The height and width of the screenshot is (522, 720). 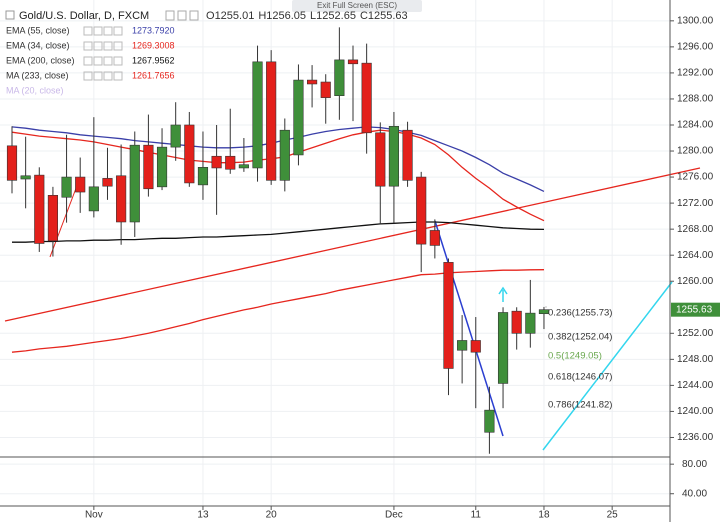 I want to click on y-tick-label: 1248.00, so click(x=695, y=359).